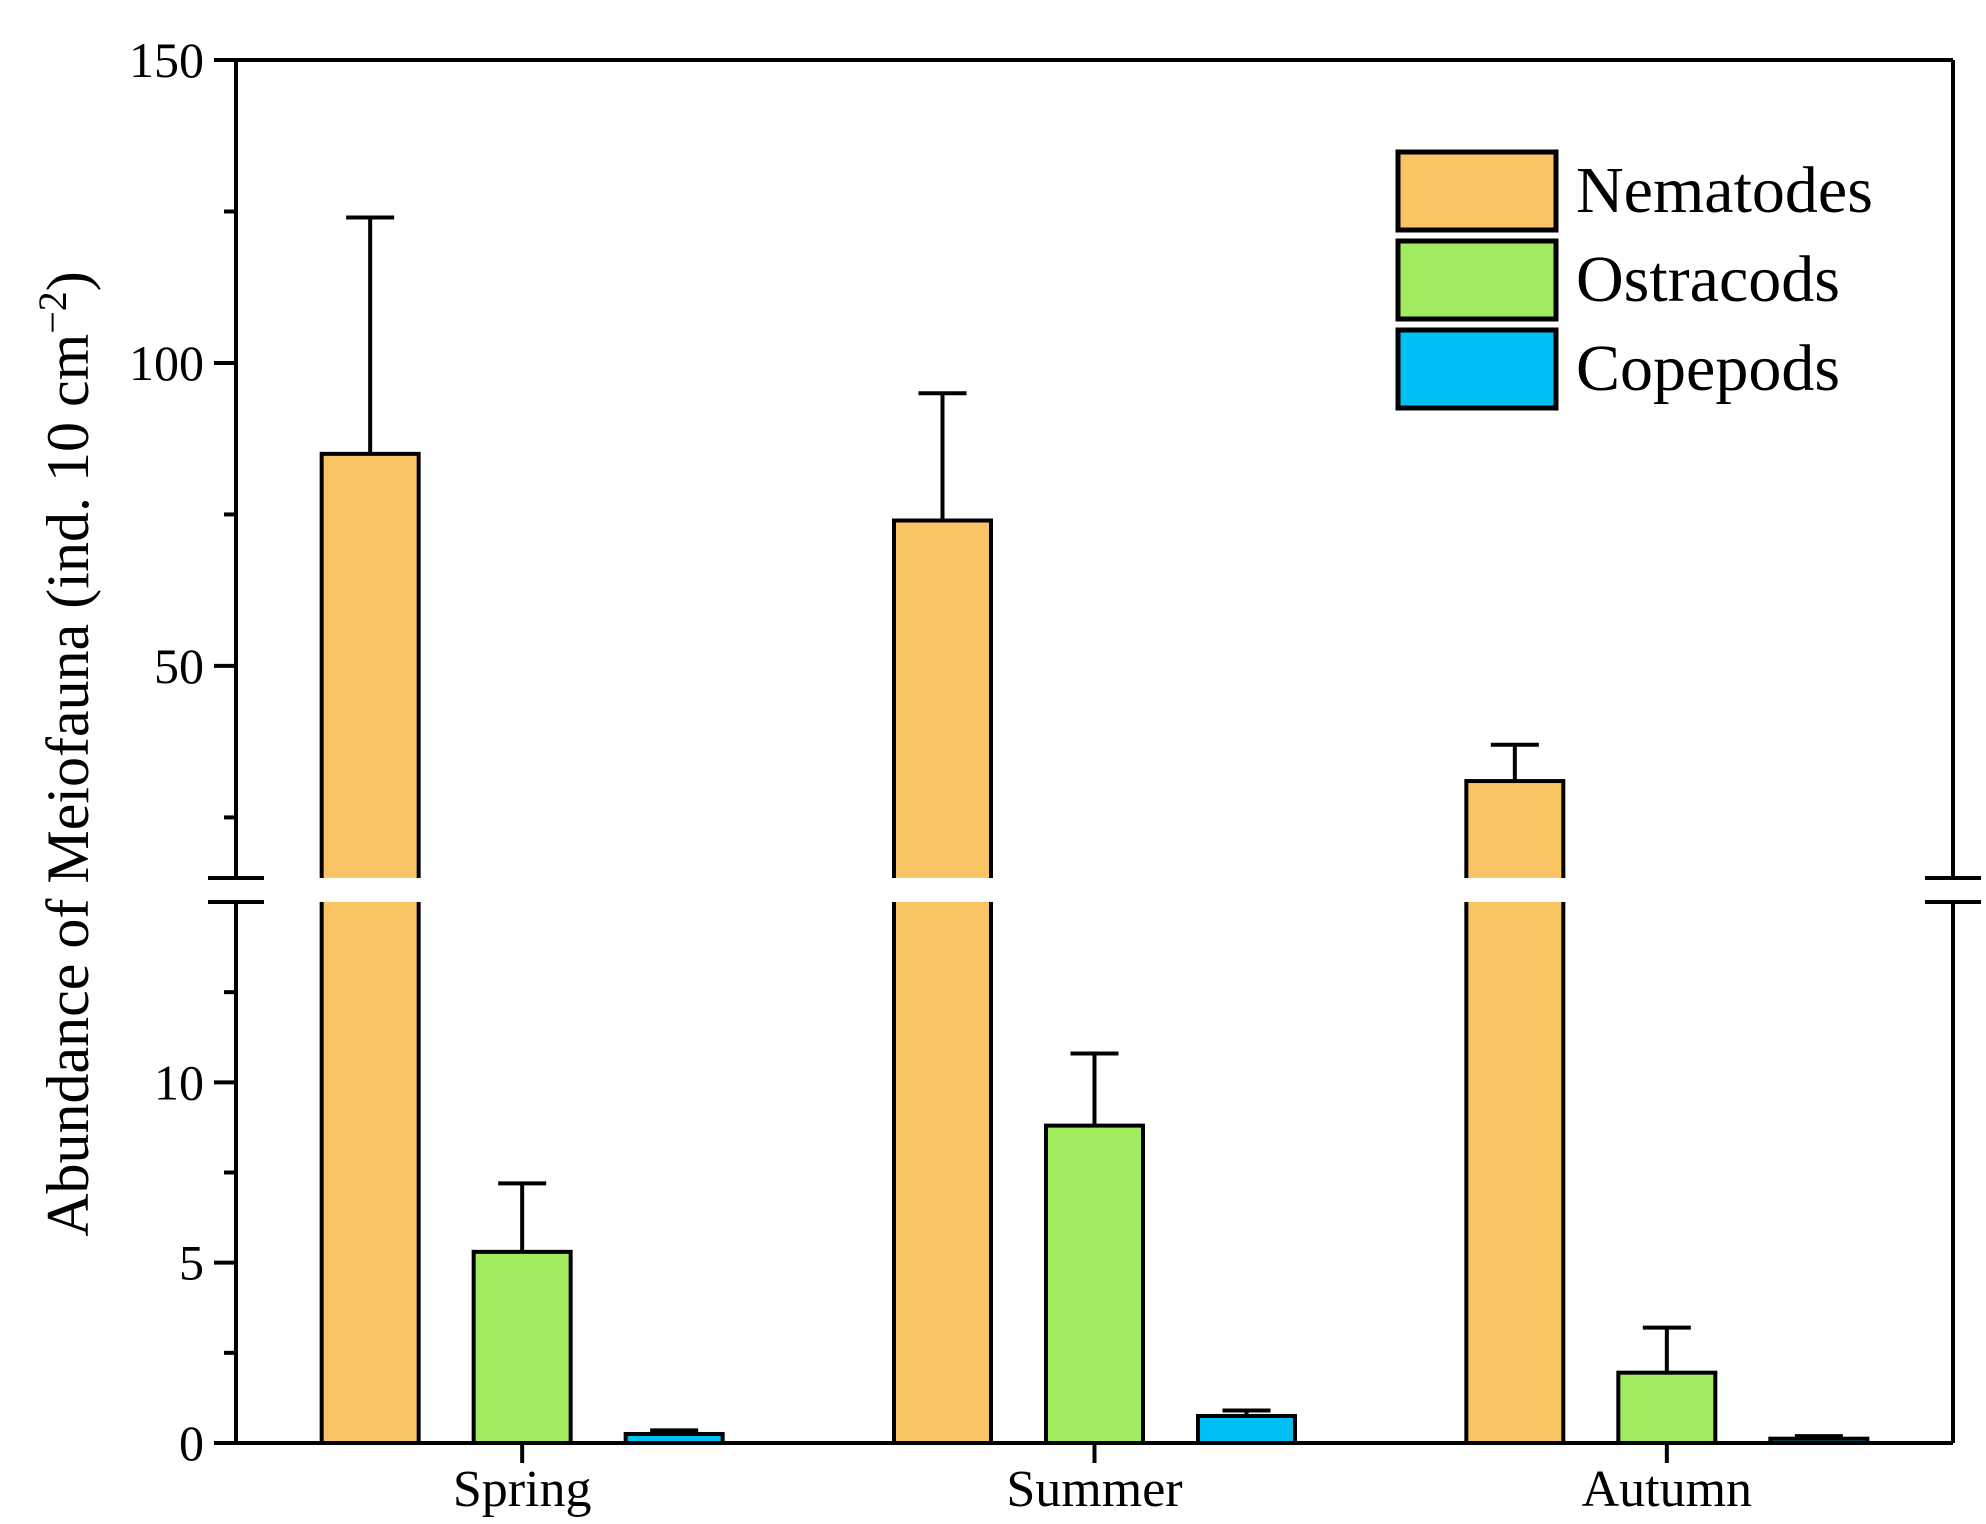  I want to click on y-axis-title-close: ), so click(68, 281).